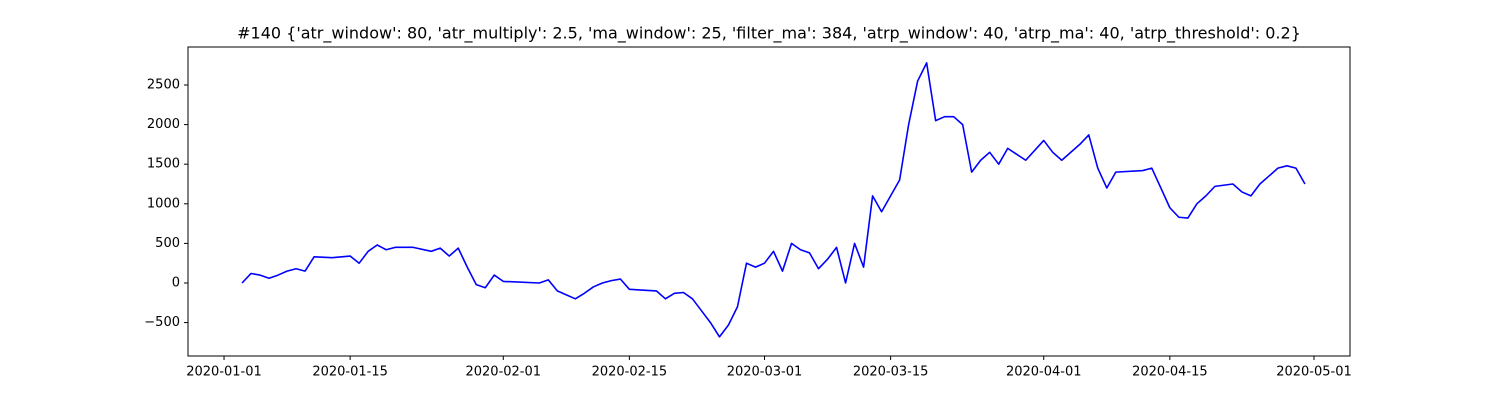 This screenshot has width=1500, height=400. Describe the element at coordinates (167, 243) in the screenshot. I see `y-tick-label: 500` at that location.